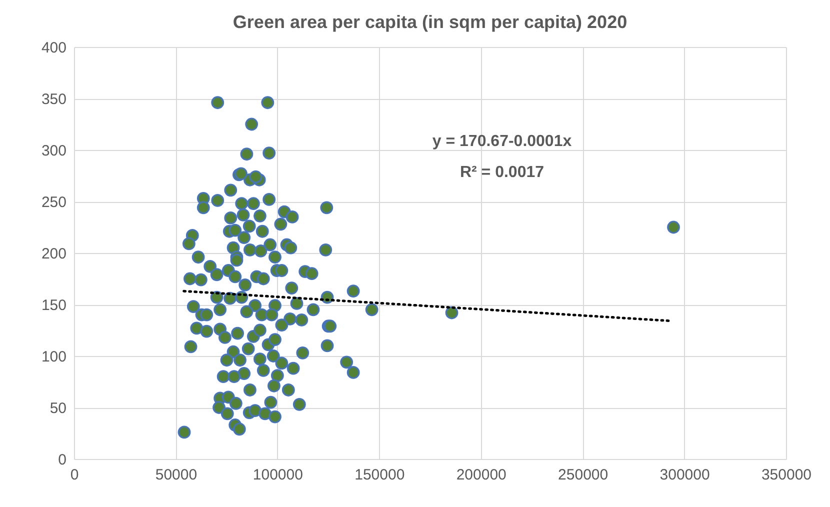 This screenshot has width=830, height=507. Describe the element at coordinates (53, 305) in the screenshot. I see `y-tick-label: 150` at that location.